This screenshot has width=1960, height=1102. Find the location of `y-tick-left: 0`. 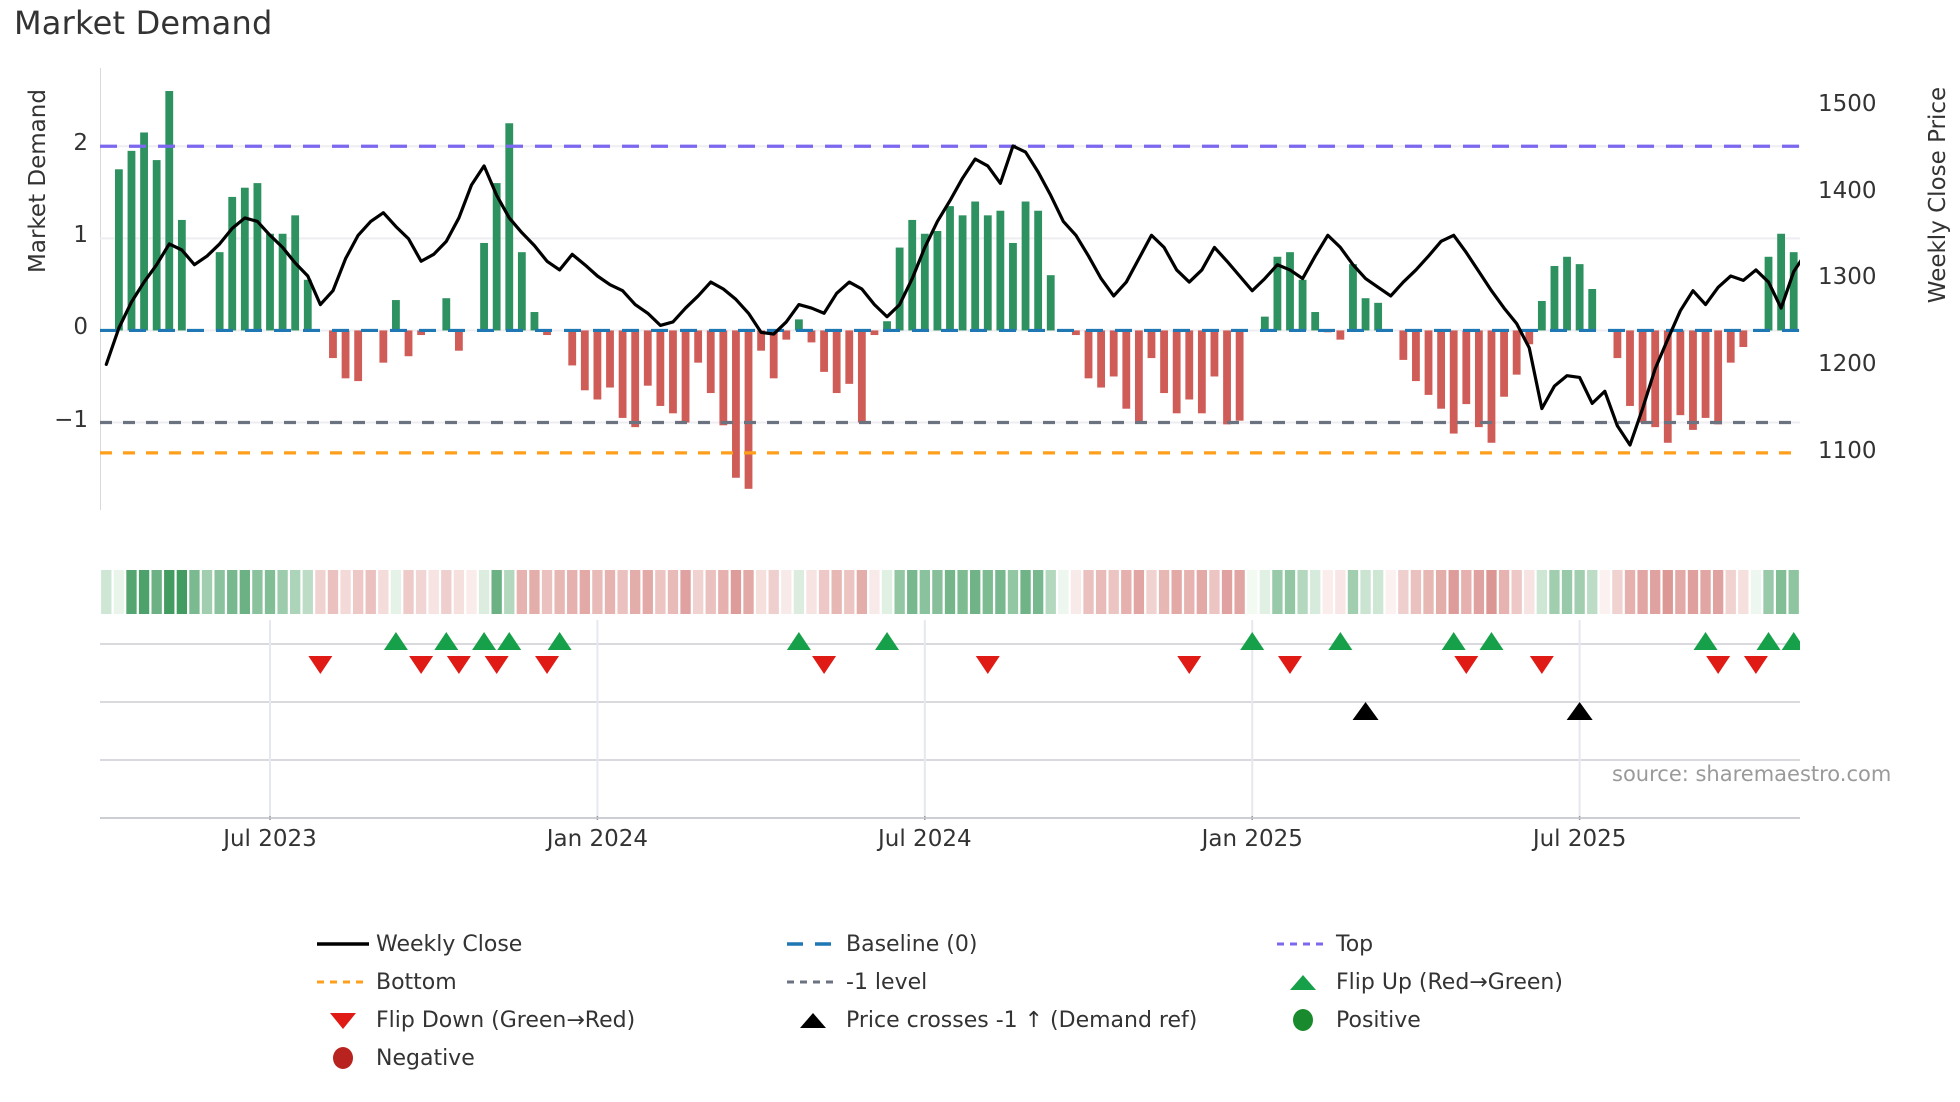

y-tick-left: 0 is located at coordinates (80, 327).